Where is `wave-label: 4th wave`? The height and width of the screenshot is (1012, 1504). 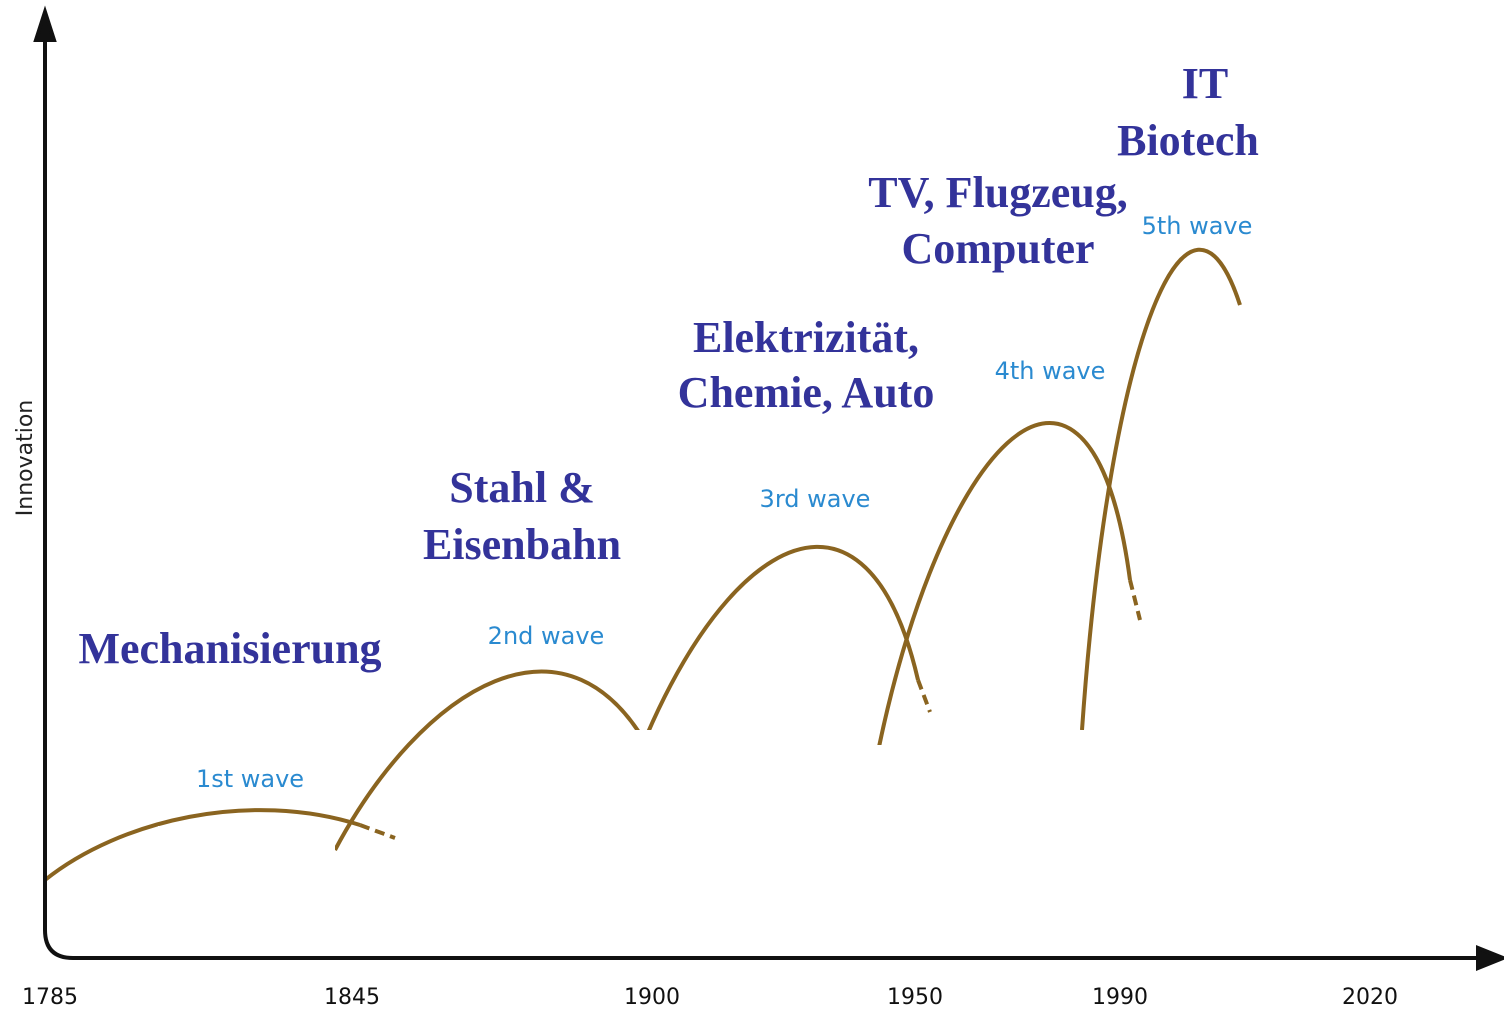 wave-label: 4th wave is located at coordinates (1050, 371).